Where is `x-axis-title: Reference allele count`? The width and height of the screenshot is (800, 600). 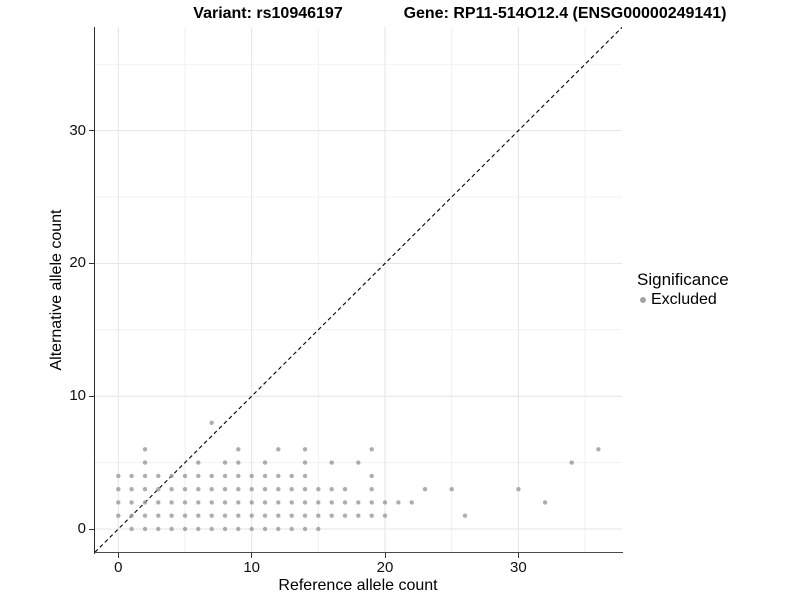 x-axis-title: Reference allele count is located at coordinates (358, 585).